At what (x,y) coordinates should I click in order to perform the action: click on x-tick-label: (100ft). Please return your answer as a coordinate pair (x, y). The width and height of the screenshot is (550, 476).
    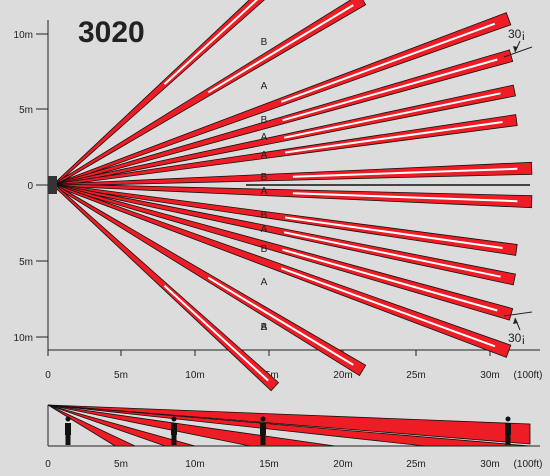
    Looking at the image, I should click on (528, 375).